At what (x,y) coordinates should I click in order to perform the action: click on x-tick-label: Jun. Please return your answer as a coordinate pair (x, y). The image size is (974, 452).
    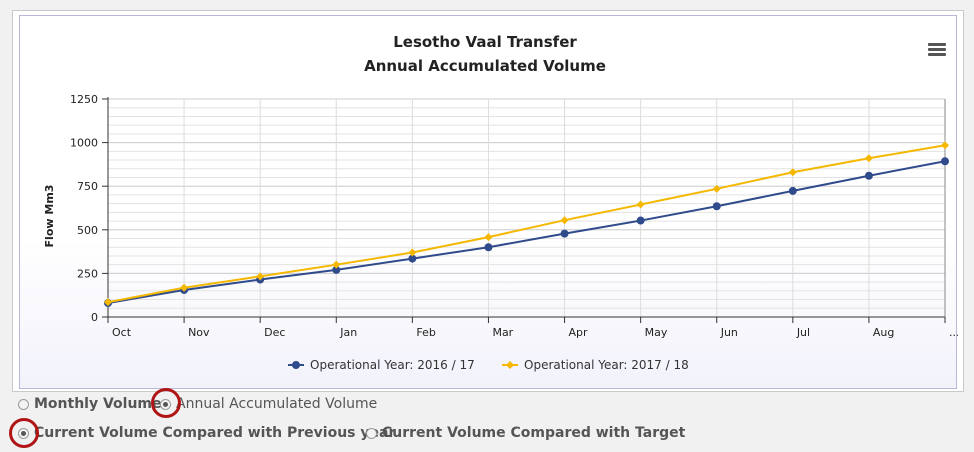
    Looking at the image, I should click on (729, 332).